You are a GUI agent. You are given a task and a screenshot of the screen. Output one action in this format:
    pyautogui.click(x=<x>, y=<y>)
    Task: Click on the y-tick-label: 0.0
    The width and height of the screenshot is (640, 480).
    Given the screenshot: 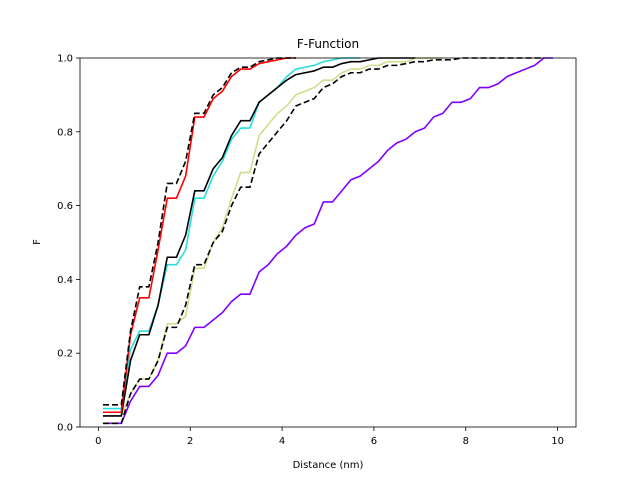 What is the action you would take?
    pyautogui.click(x=65, y=428)
    